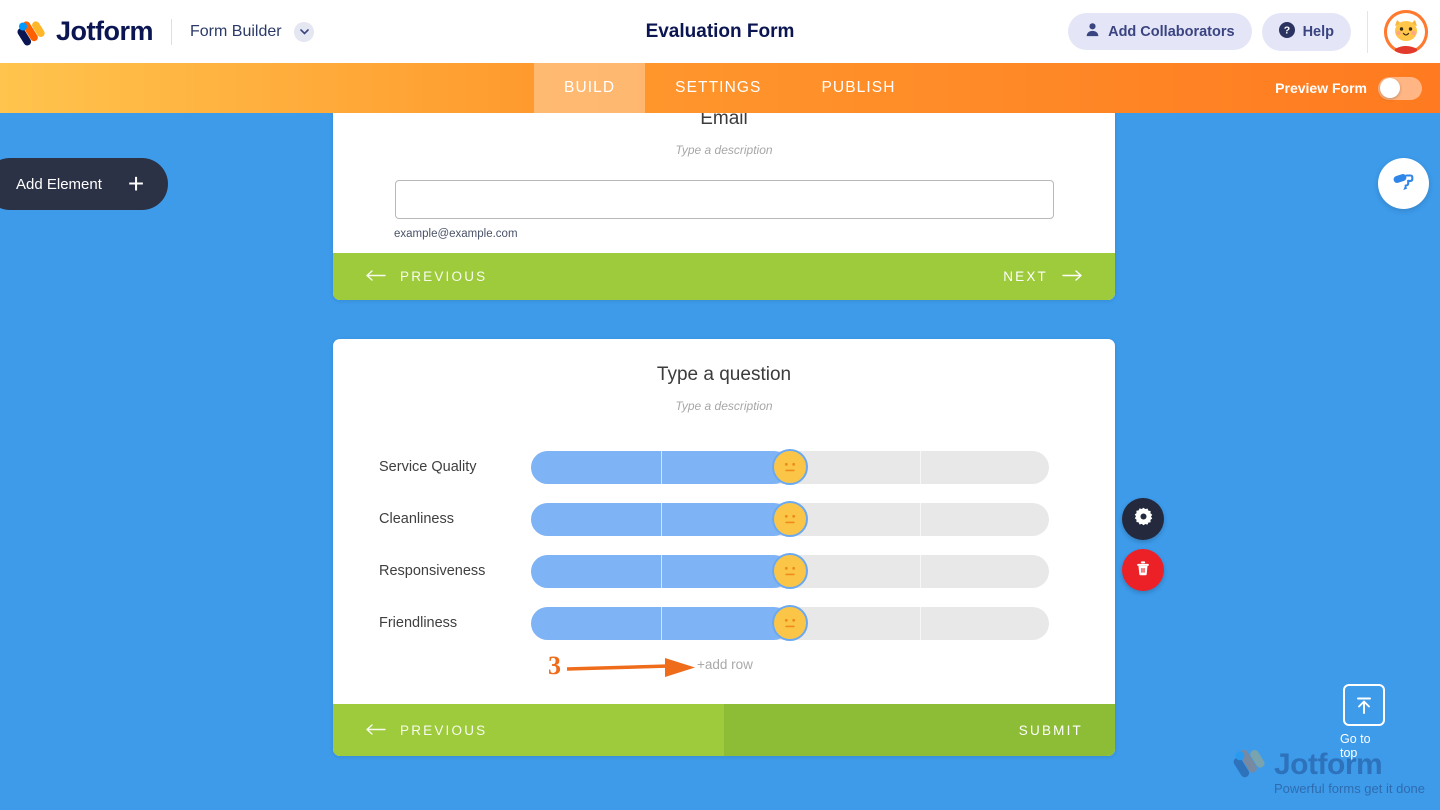 This screenshot has width=1440, height=810. Describe the element at coordinates (444, 276) in the screenshot. I see `previous-label-email: PREVIOUS` at that location.